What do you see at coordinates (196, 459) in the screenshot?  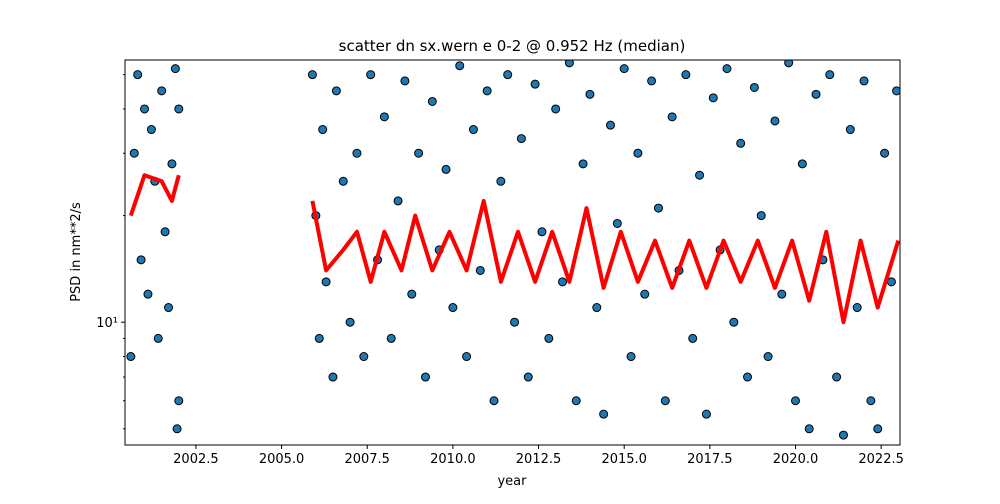 I see `x-tick-label: 2002.5` at bounding box center [196, 459].